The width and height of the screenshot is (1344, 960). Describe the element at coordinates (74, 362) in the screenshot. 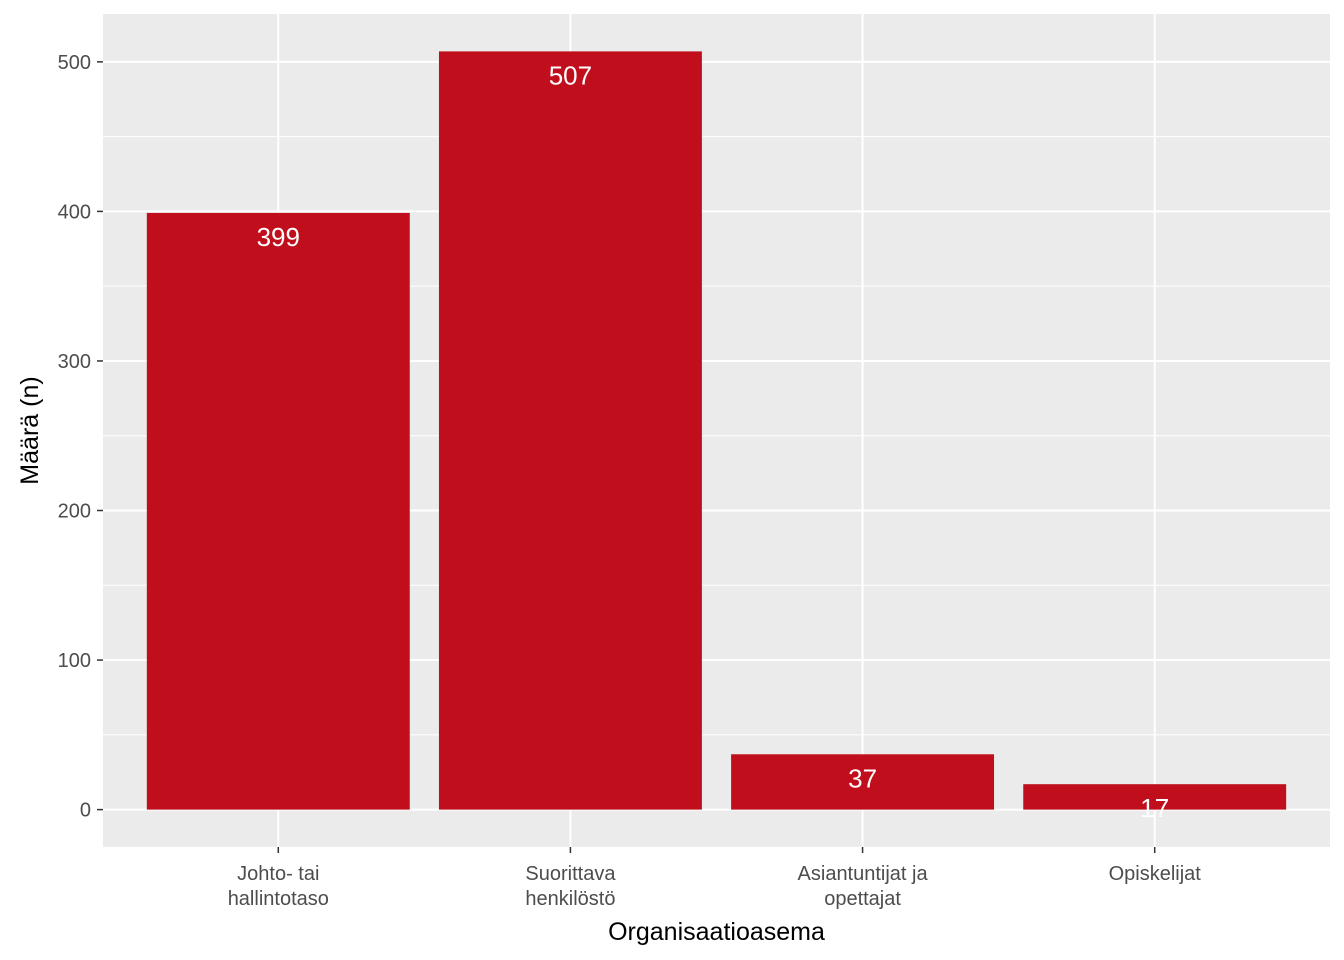

I see `y-tick-label: 300` at that location.